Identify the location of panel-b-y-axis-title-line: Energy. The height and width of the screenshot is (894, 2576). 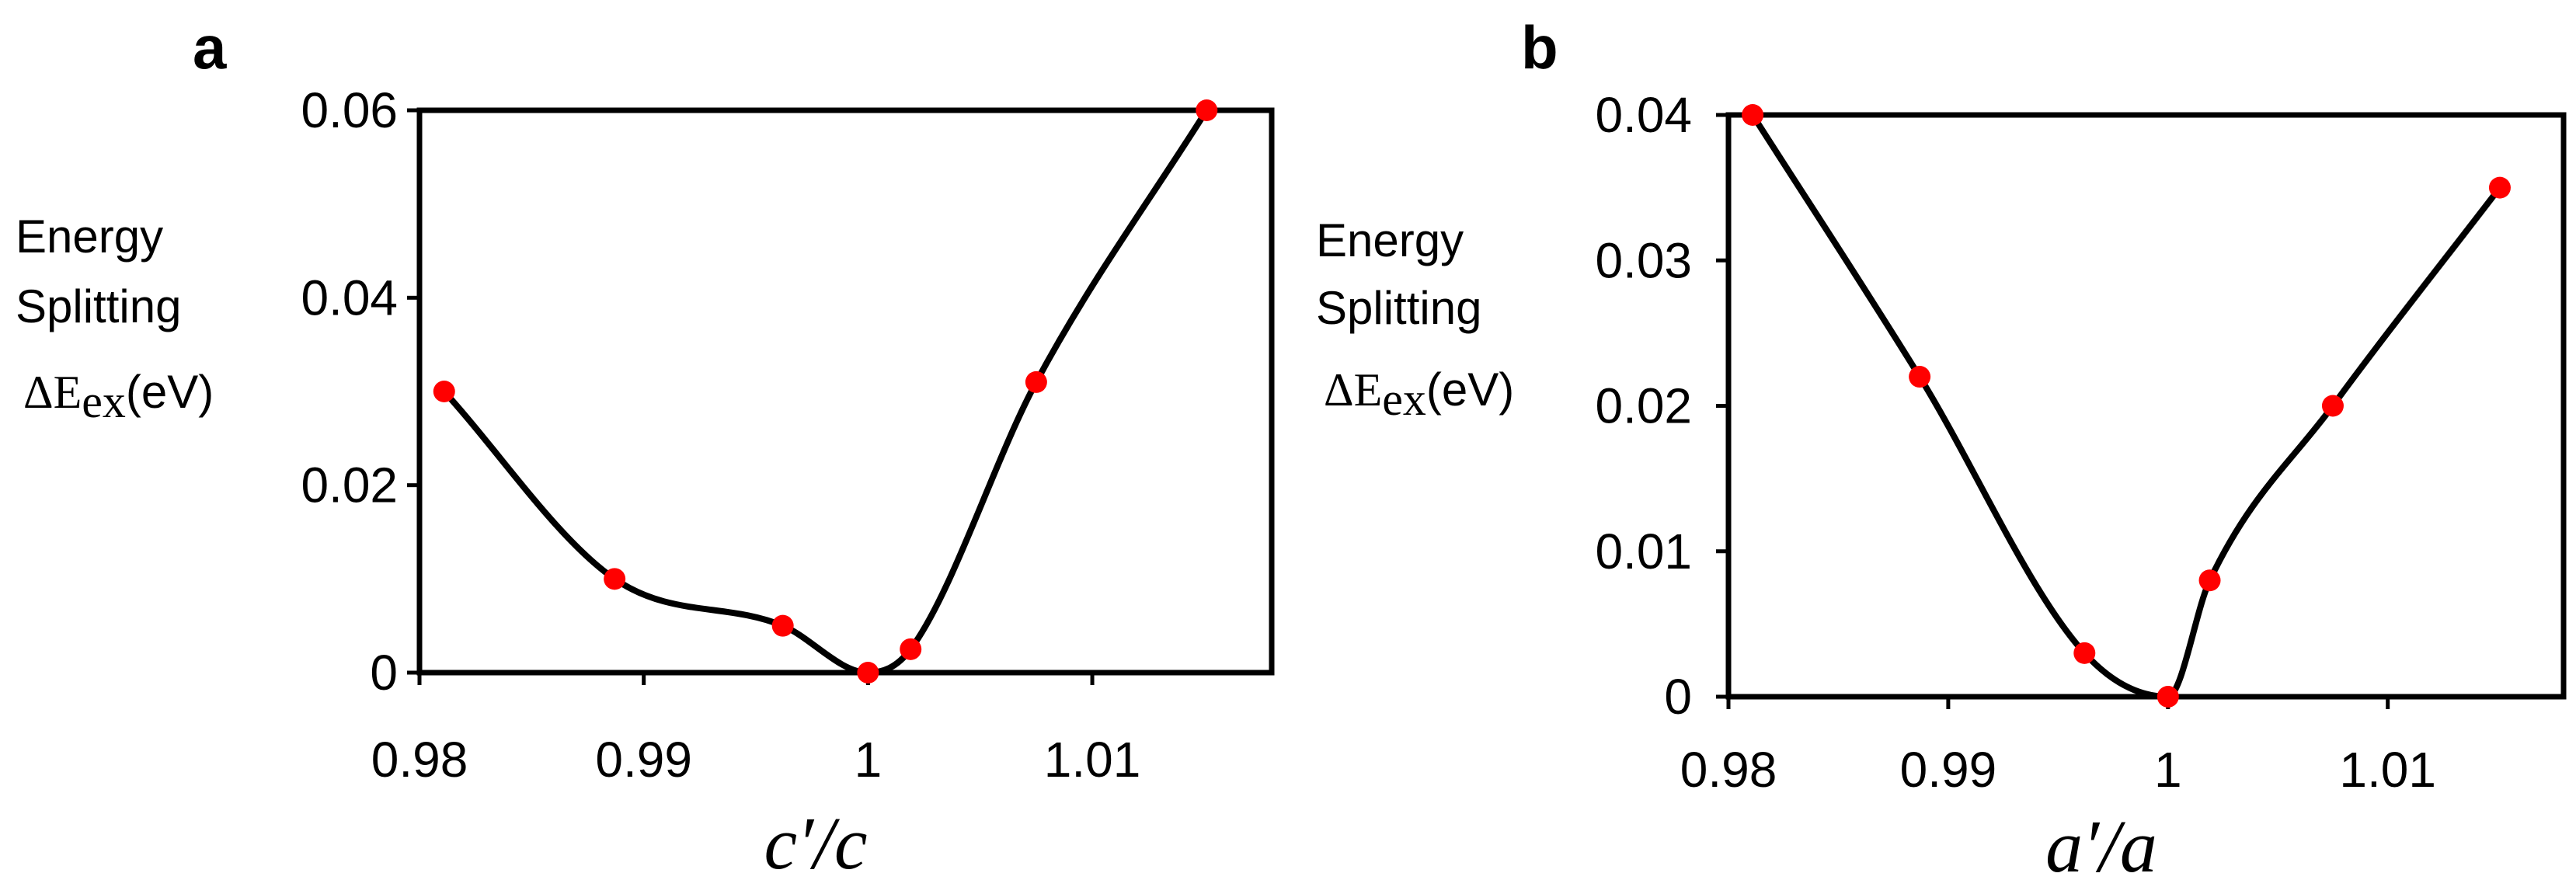
(1390, 240).